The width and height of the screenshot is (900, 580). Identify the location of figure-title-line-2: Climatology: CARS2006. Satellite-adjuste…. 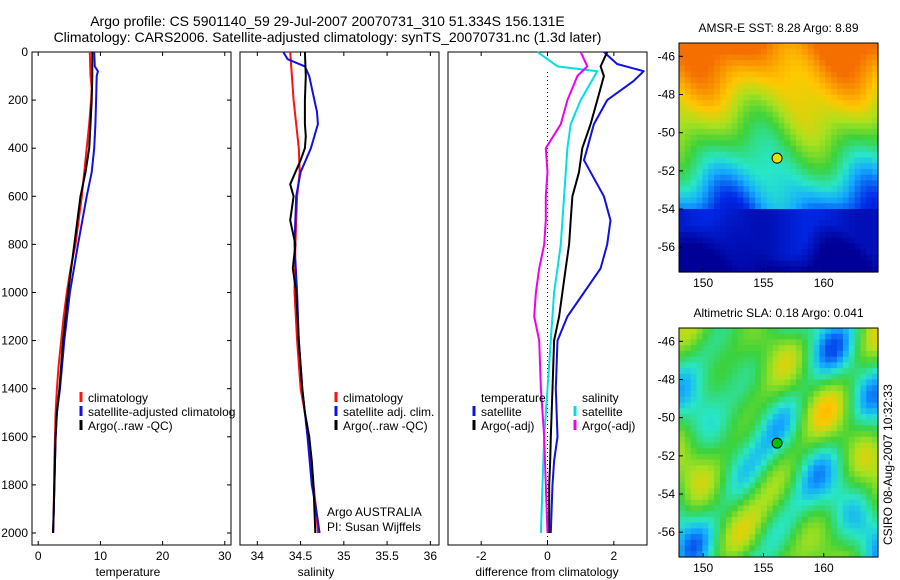
(327, 37).